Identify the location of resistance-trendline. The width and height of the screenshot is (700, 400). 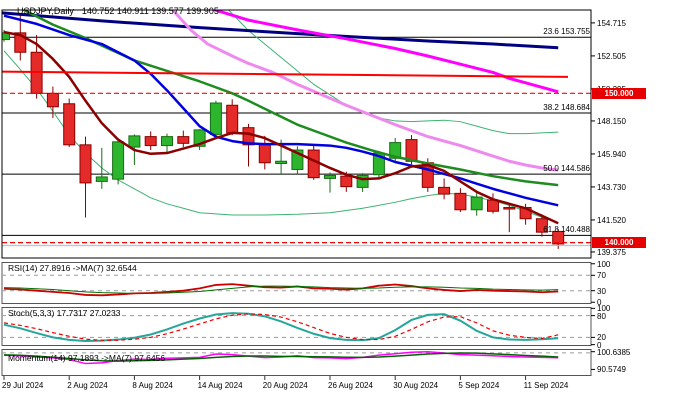
(285, 74).